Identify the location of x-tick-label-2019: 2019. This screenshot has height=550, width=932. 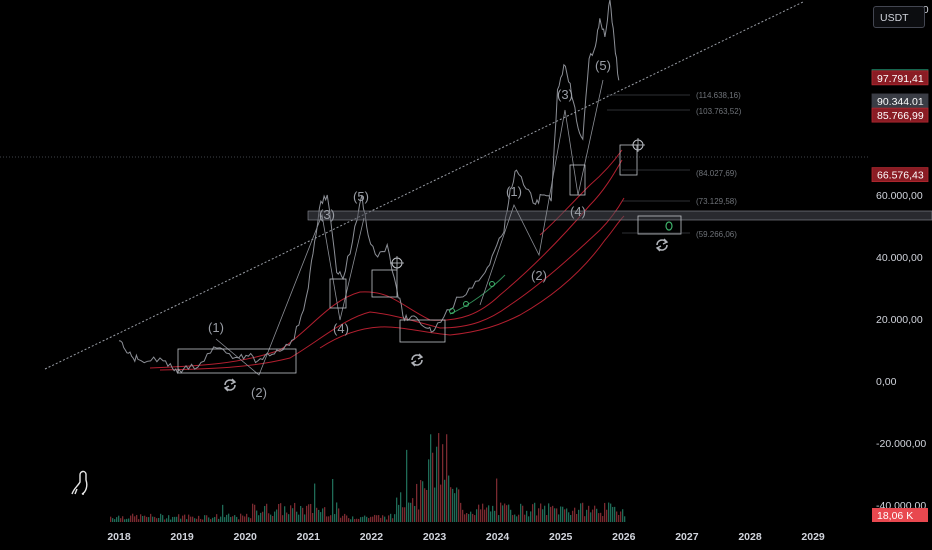
(182, 537).